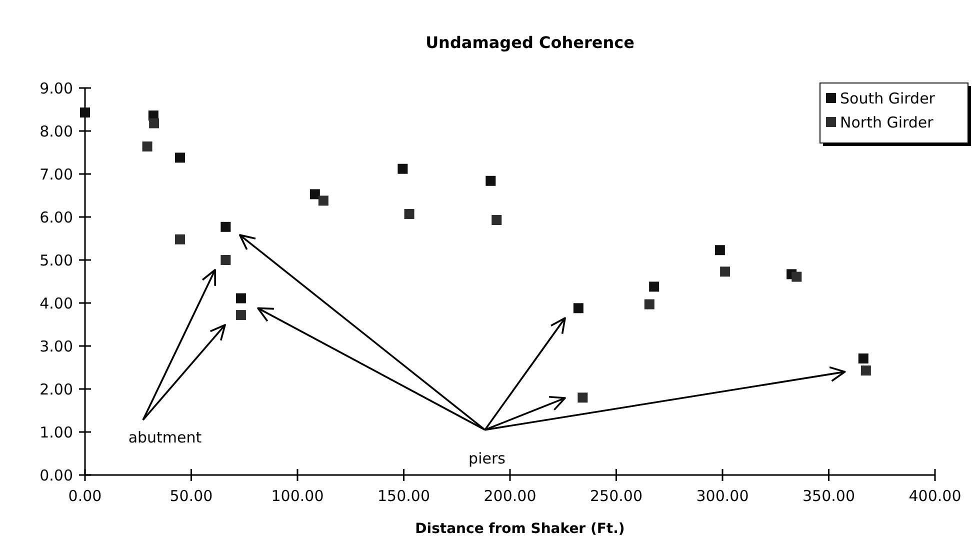 This screenshot has height=554, width=980. What do you see at coordinates (297, 496) in the screenshot?
I see `x-tick-label: 100.00` at bounding box center [297, 496].